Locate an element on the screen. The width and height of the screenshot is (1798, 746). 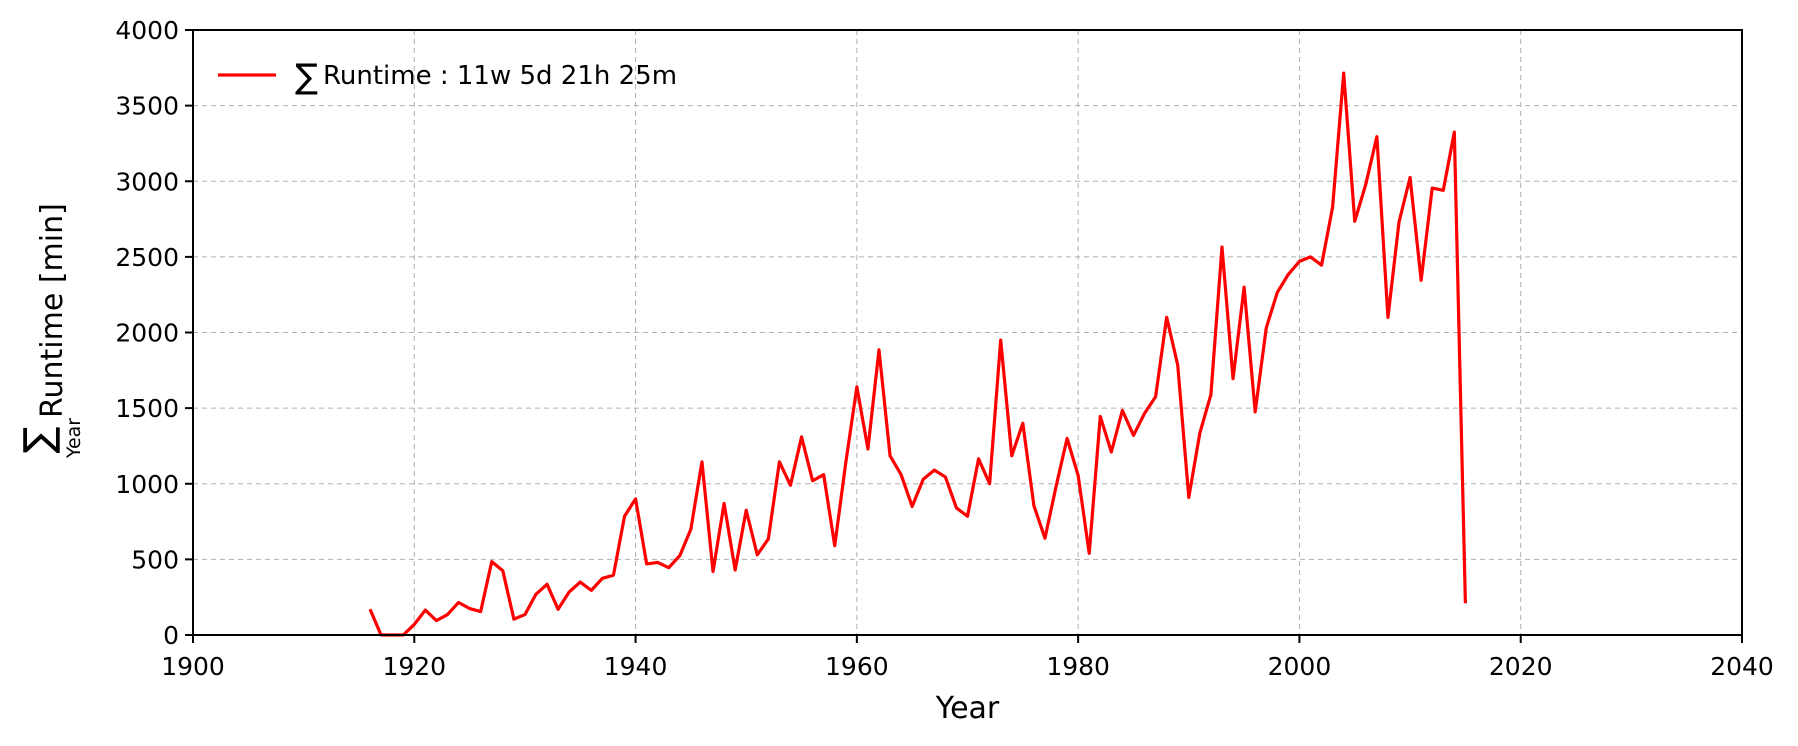
x-axis: 1900 1920 1940 1960 1980 2000 2020 2040 is located at coordinates (967, 658).